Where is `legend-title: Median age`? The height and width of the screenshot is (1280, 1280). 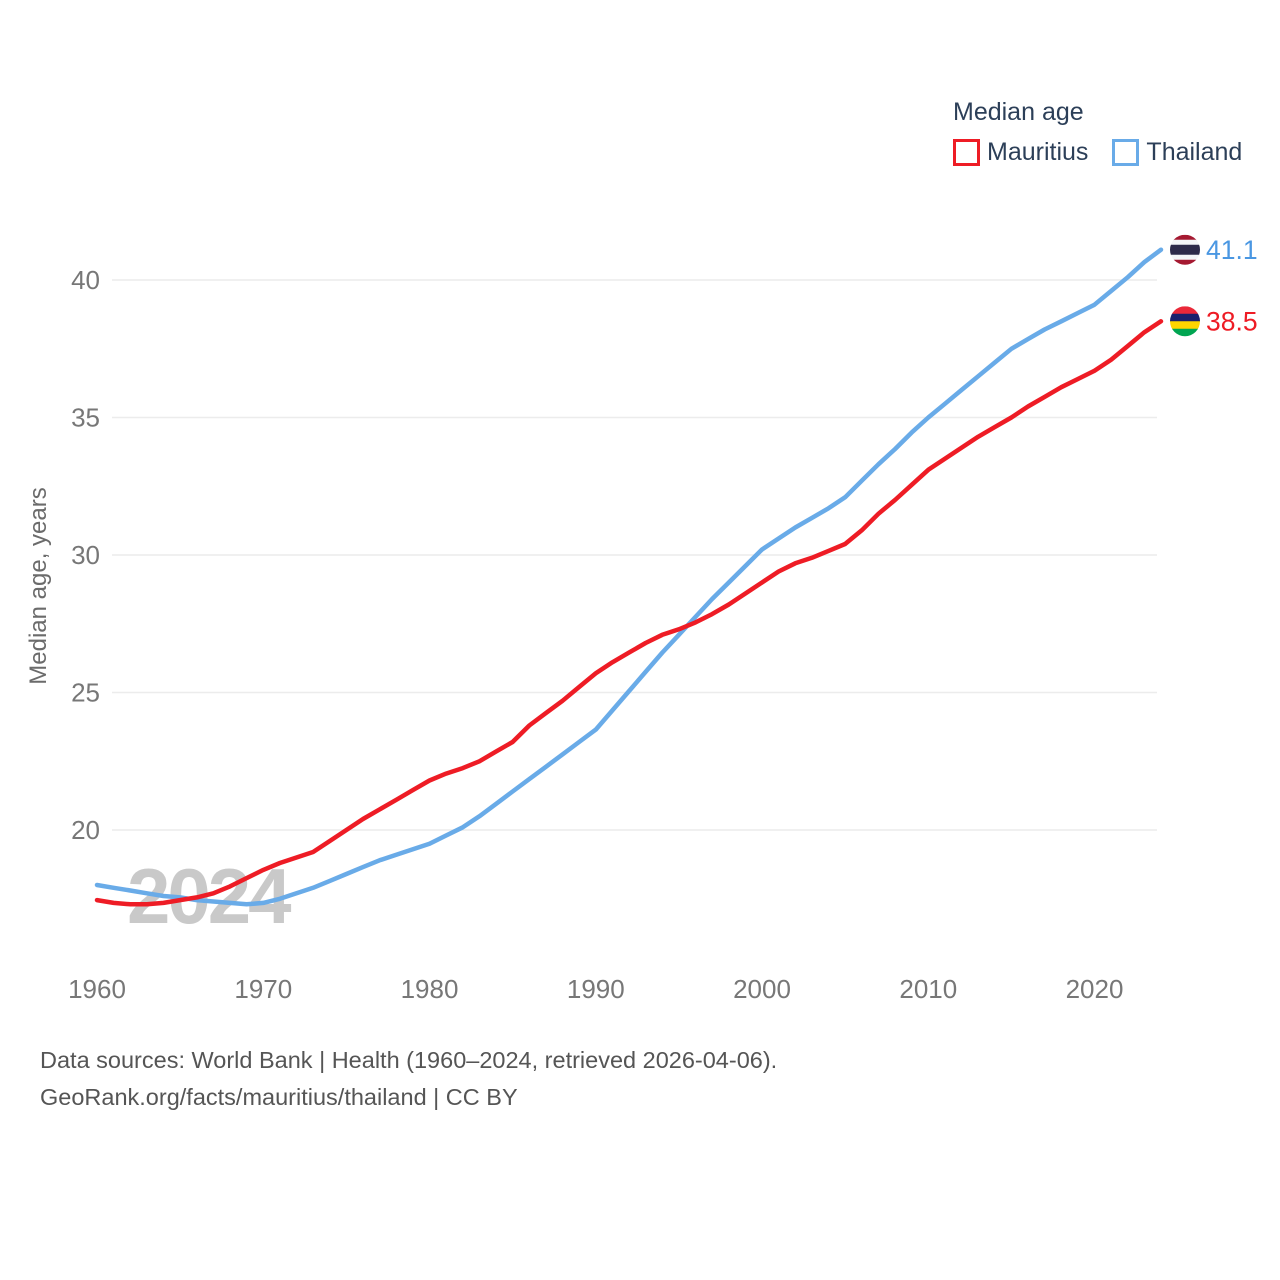
legend-title: Median age is located at coordinates (1018, 112).